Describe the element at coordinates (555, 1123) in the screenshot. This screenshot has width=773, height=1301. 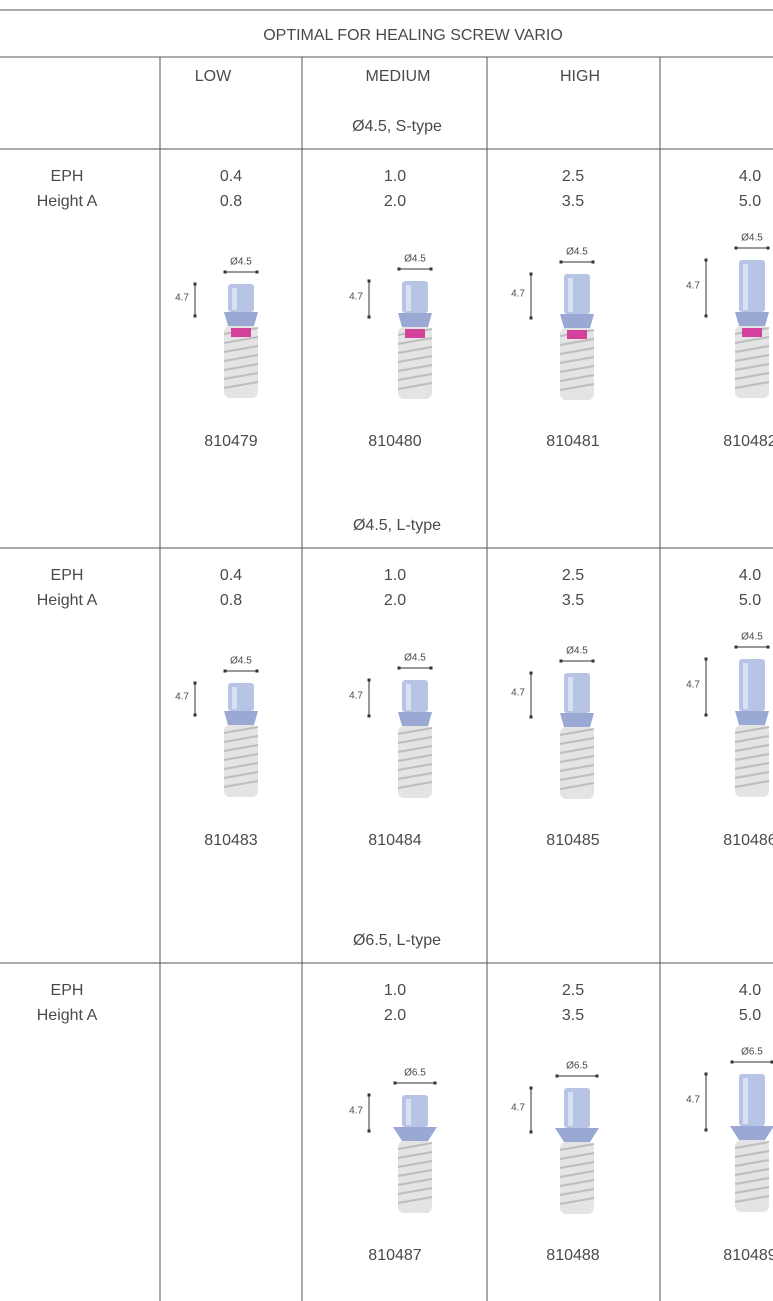
I see `cell: 2.5 3.5 Ø6.5 4.7 810488` at that location.